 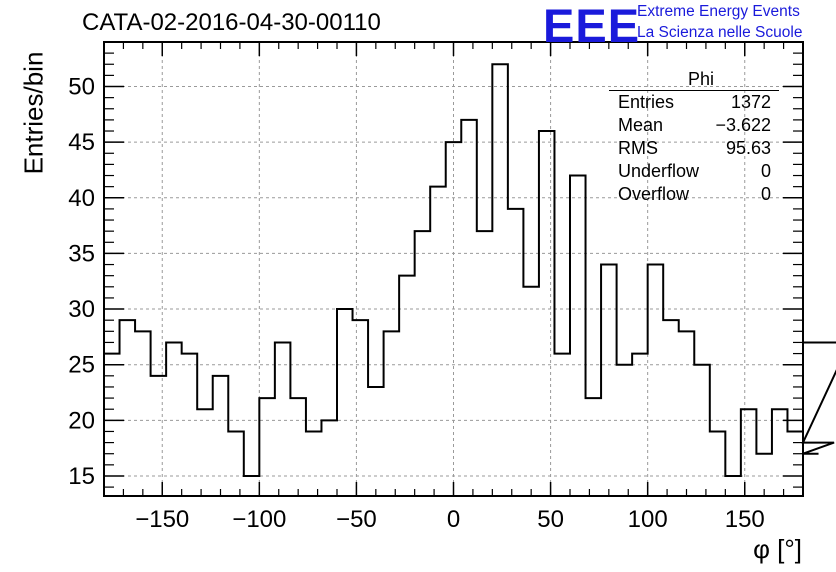 What do you see at coordinates (453, 519) in the screenshot?
I see `x-tick-label: 0` at bounding box center [453, 519].